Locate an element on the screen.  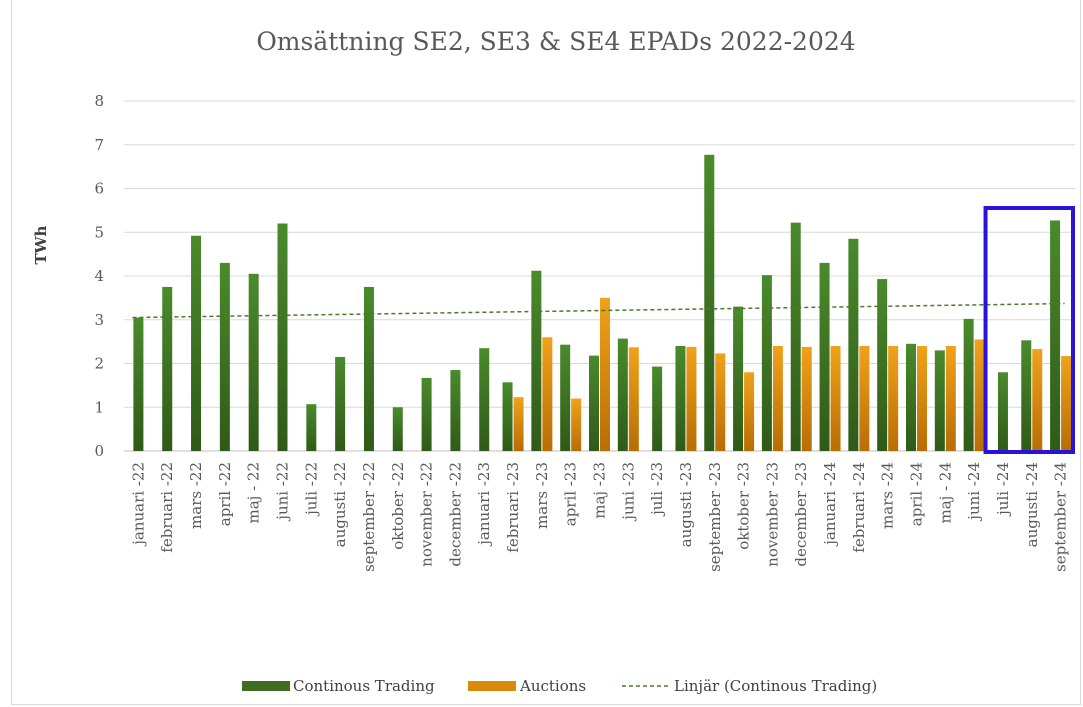
x-tick-label: juli -22 is located at coordinates (311, 489).